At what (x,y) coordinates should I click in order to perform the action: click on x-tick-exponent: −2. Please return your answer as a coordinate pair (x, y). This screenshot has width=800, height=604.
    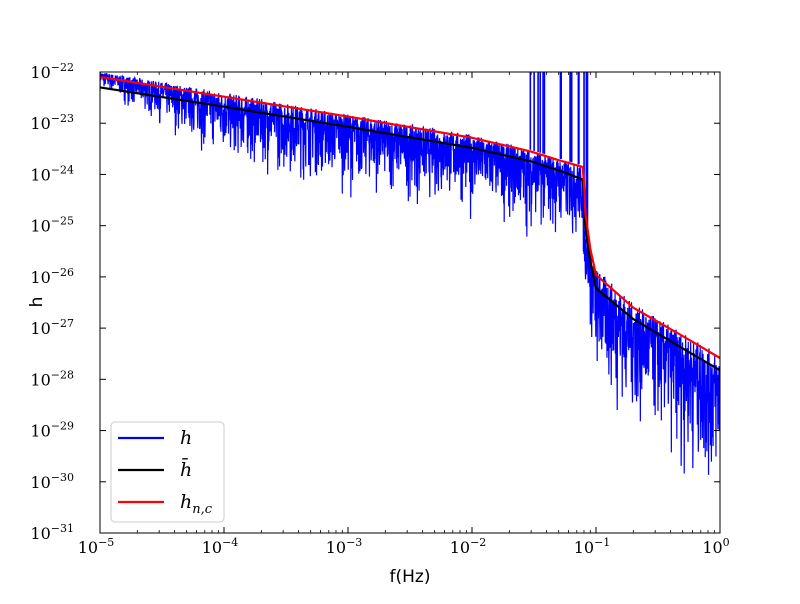
    Looking at the image, I should click on (478, 542).